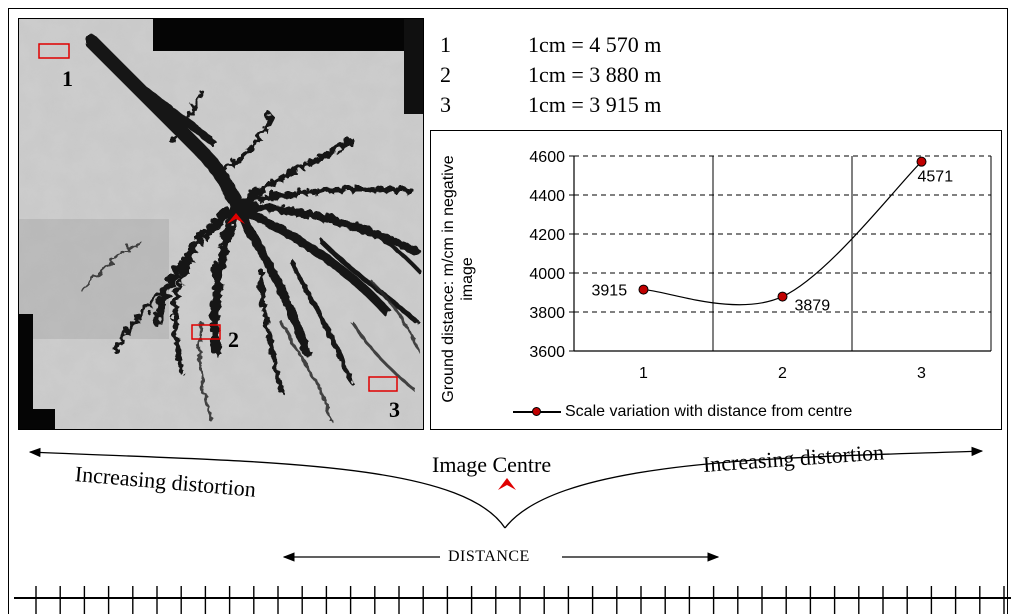  I want to click on scale-row: 2 1cm = 3 880 m, so click(550, 75).